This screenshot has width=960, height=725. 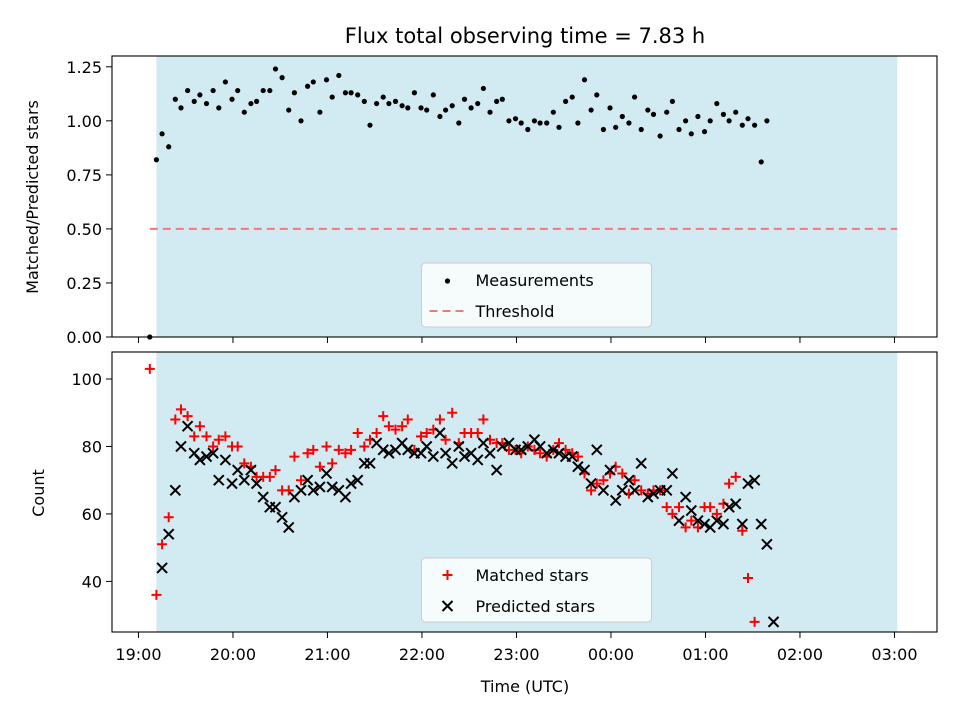 I want to click on legend: Matched stars Predicted stars, so click(x=536, y=590).